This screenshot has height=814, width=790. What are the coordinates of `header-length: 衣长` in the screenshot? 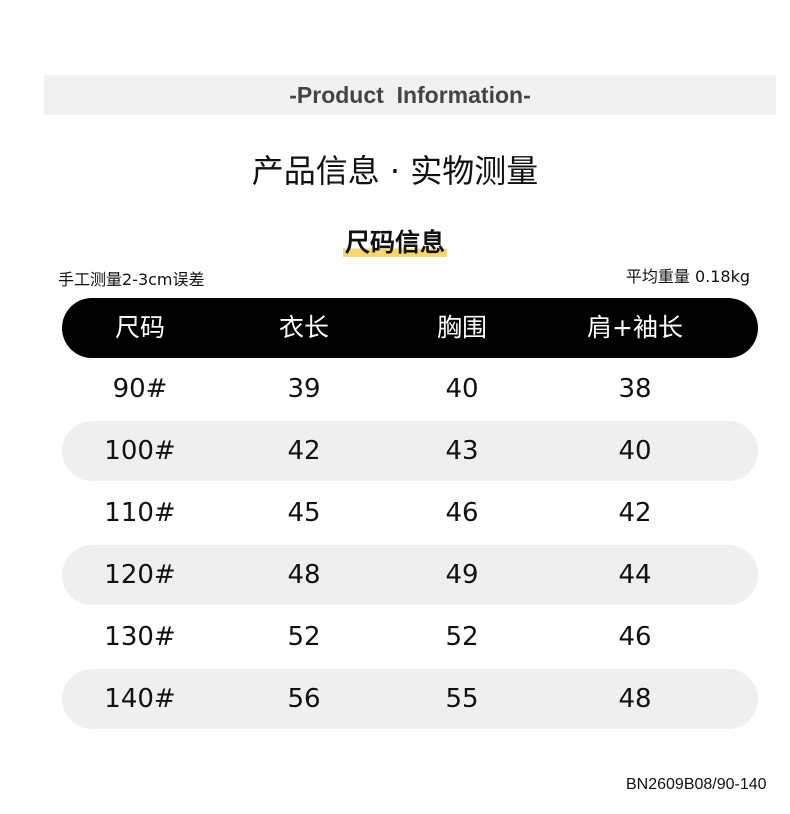 It's located at (303, 327).